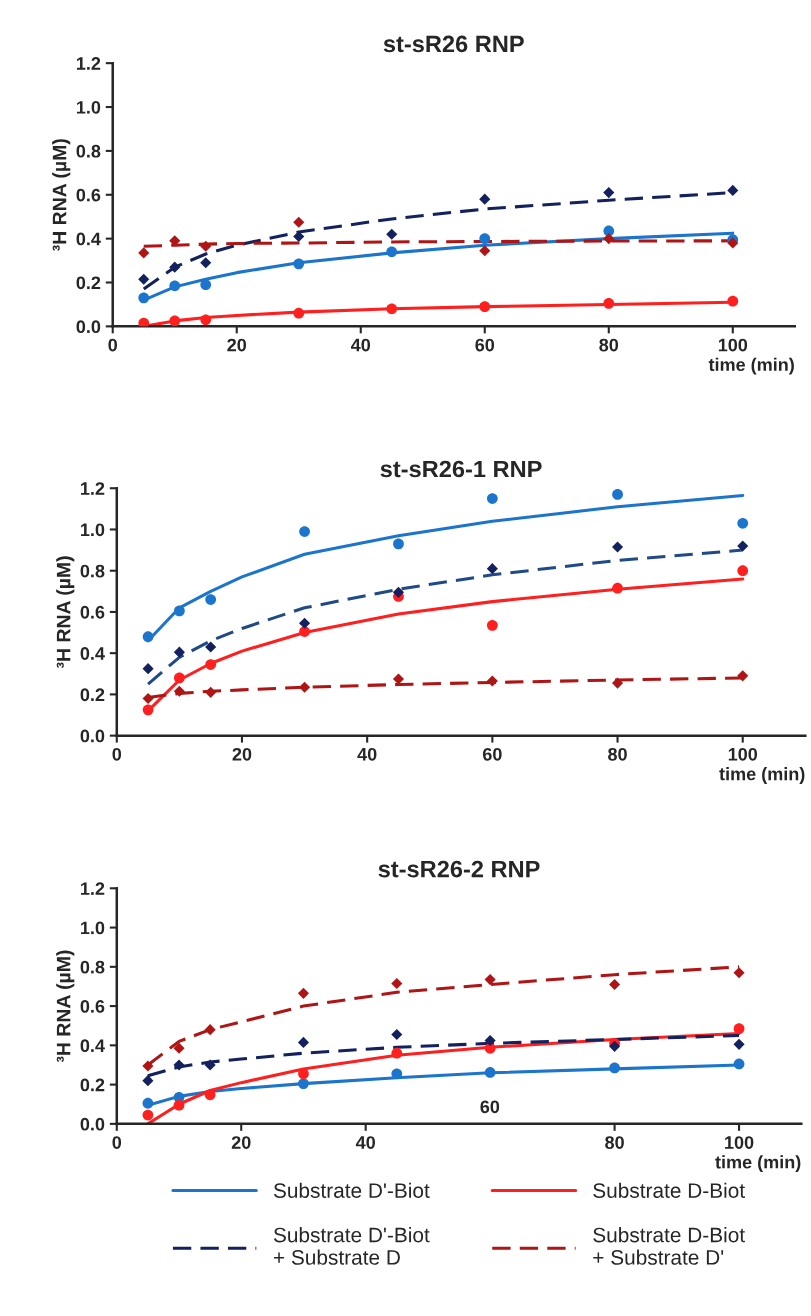  I want to click on legend-label: Substrate D'-Biot + Substrate D, so click(351, 1246).